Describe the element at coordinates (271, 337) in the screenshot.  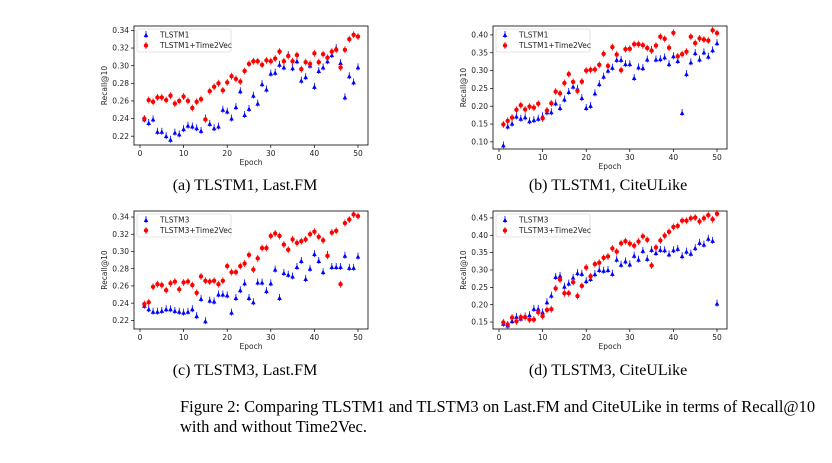
I see `x-tick-label: 30` at that location.